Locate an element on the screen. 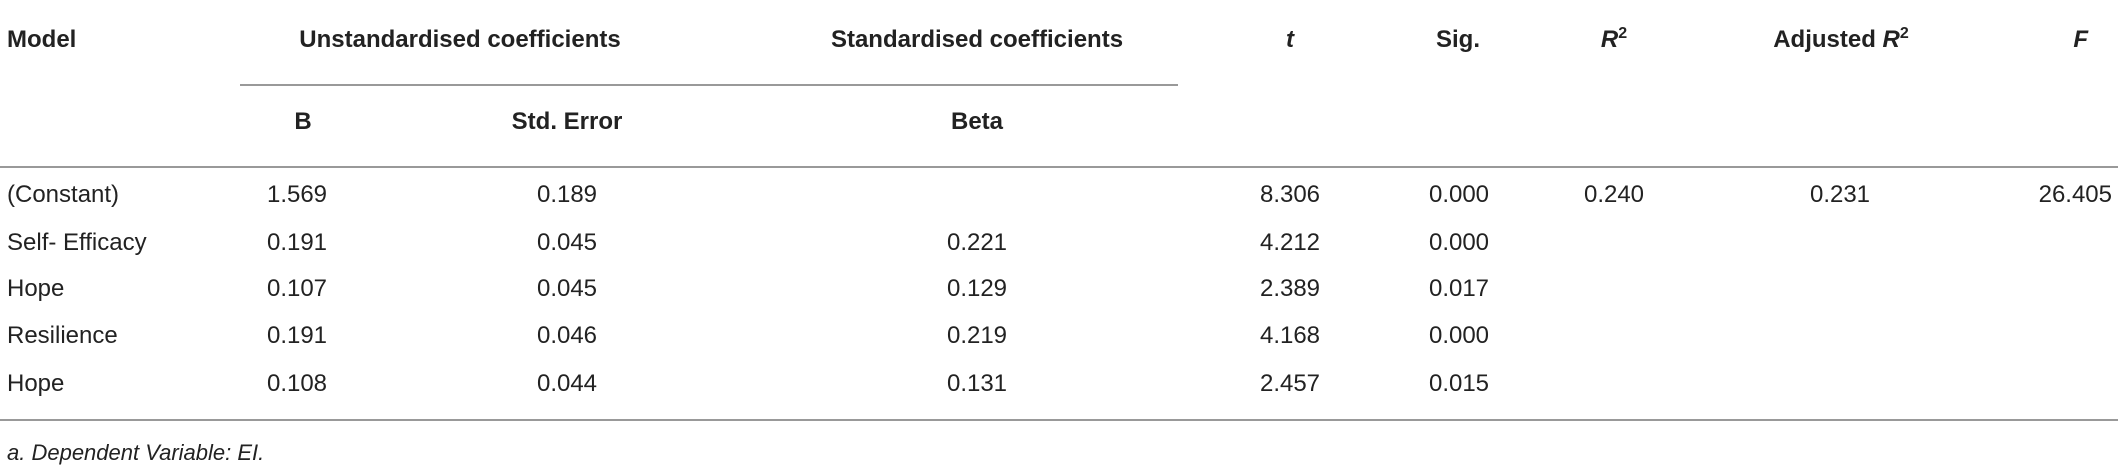 The image size is (2118, 467). header-f: F is located at coordinates (2080, 39).